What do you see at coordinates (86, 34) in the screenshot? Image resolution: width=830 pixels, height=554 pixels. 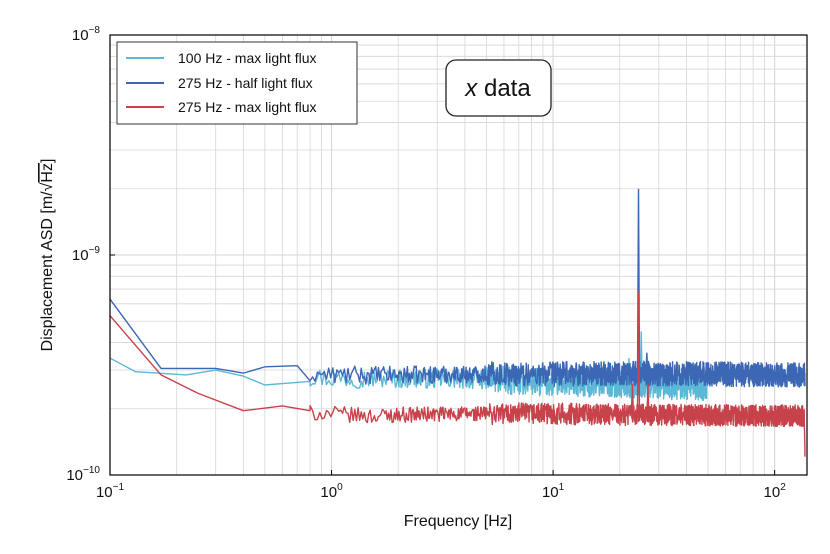 I see `y-tick-label: 10⁻⁸` at bounding box center [86, 34].